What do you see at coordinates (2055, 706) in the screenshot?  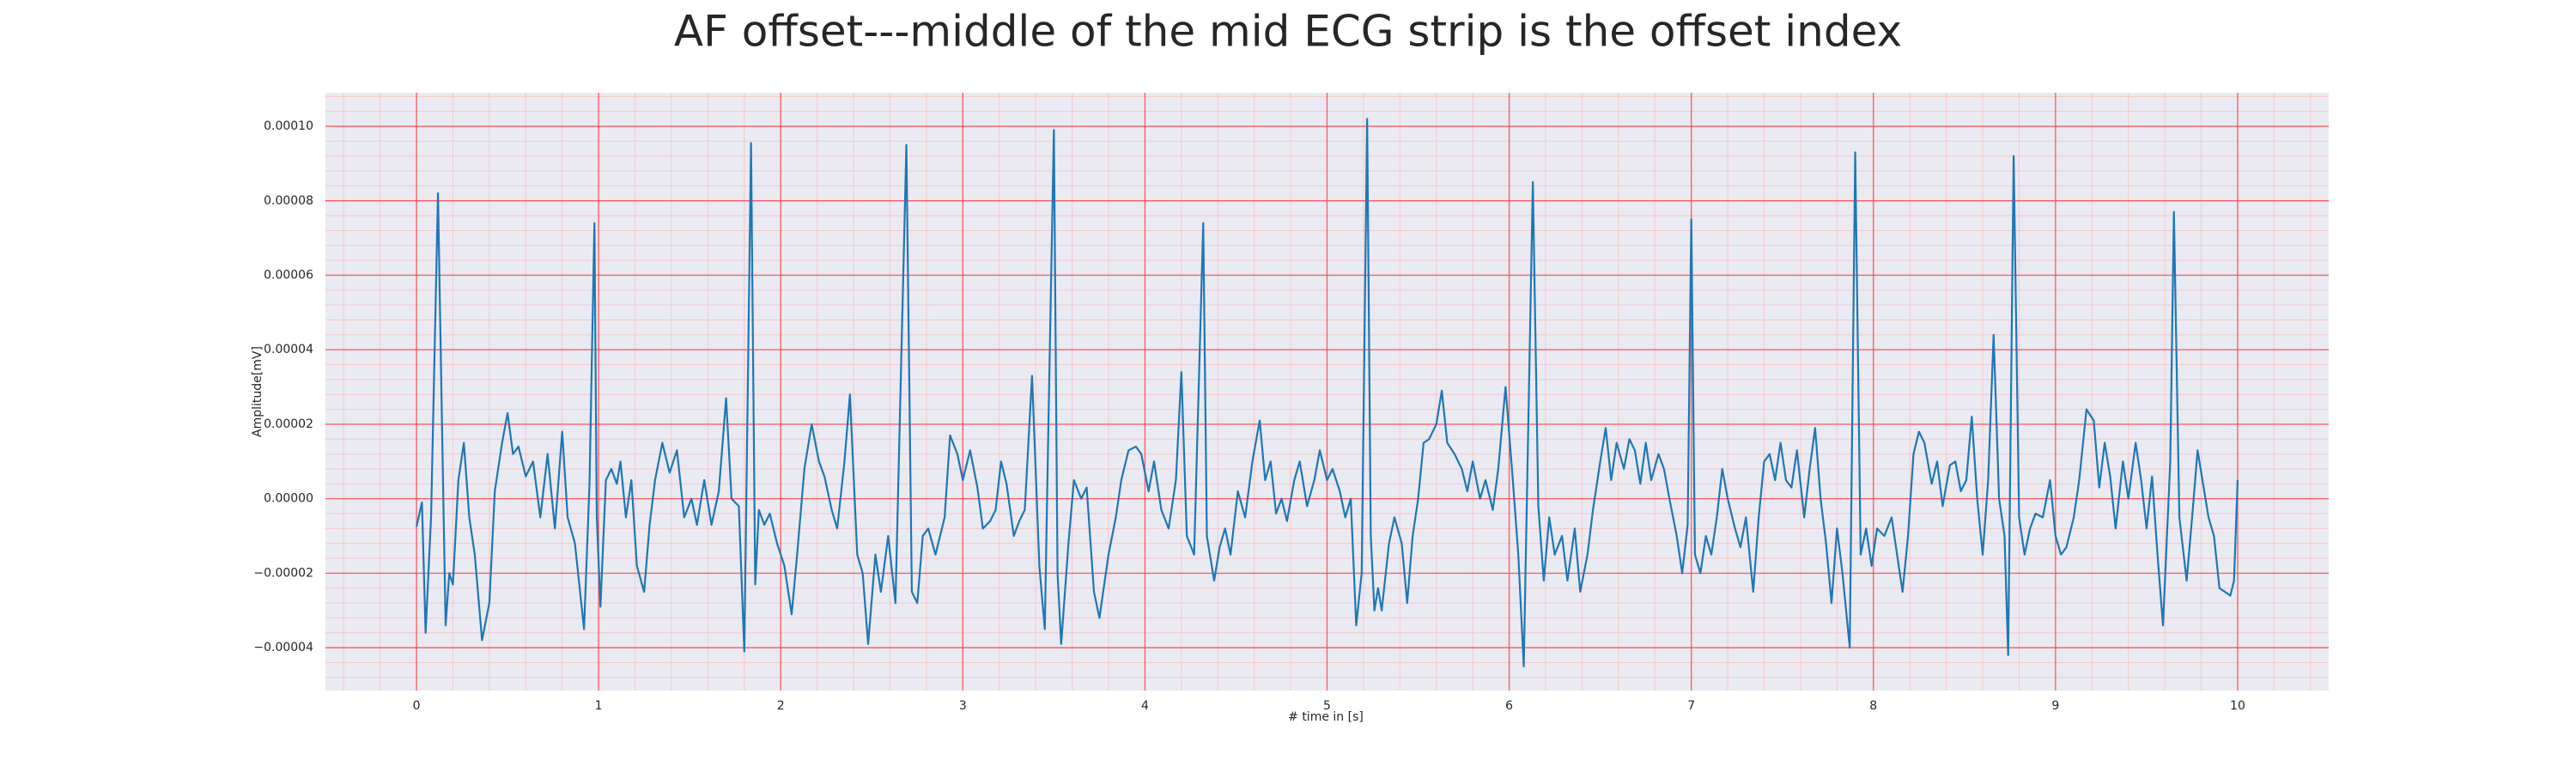 I see `x-tick-label: 9` at bounding box center [2055, 706].